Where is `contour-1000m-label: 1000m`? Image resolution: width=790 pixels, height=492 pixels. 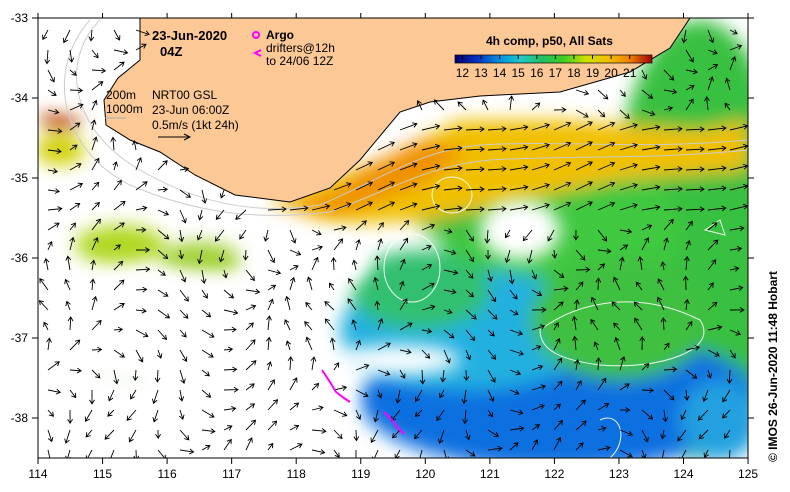
contour-1000m-label: 1000m is located at coordinates (124, 109).